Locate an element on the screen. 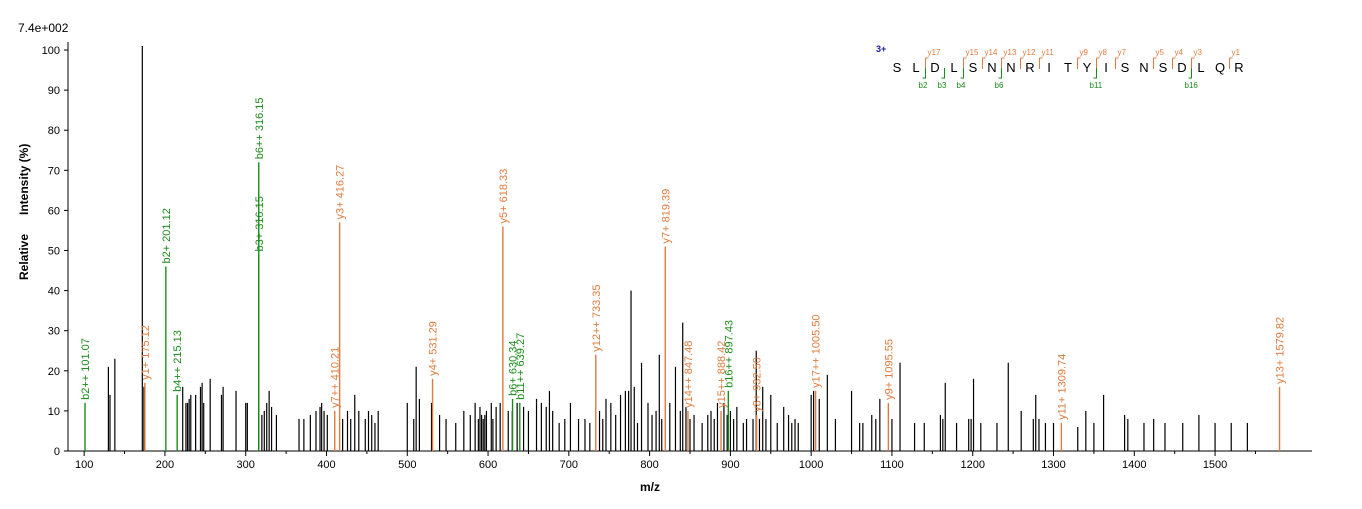 Image resolution: width=1362 pixels, height=509 pixels. charge-state: 3+ is located at coordinates (881, 49).